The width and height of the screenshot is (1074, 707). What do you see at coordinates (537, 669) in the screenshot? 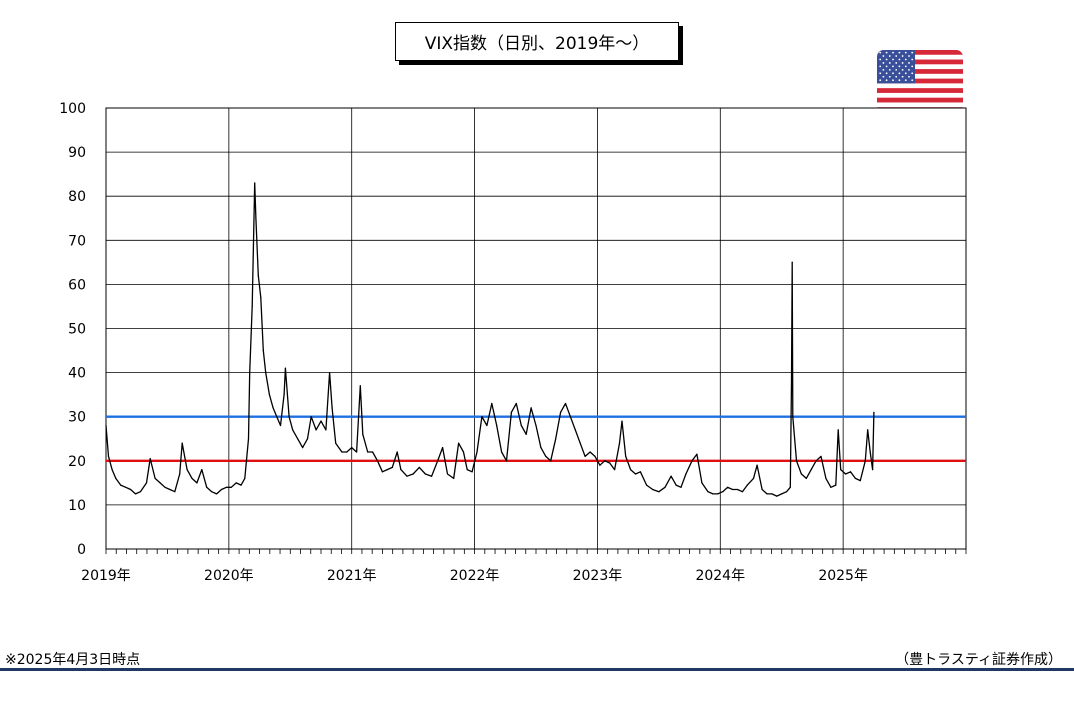
I see `bottom-rule` at bounding box center [537, 669].